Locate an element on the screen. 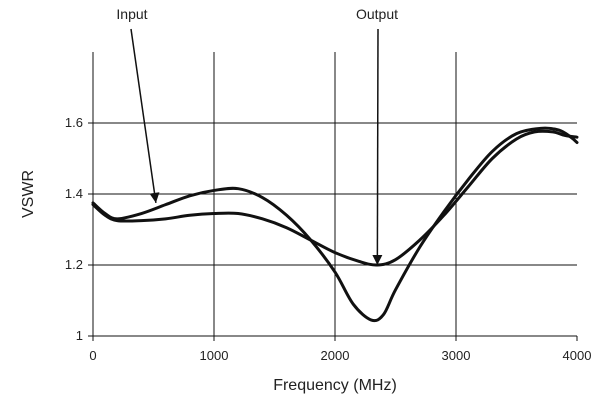  x-tick-label: 2000 is located at coordinates (335, 355).